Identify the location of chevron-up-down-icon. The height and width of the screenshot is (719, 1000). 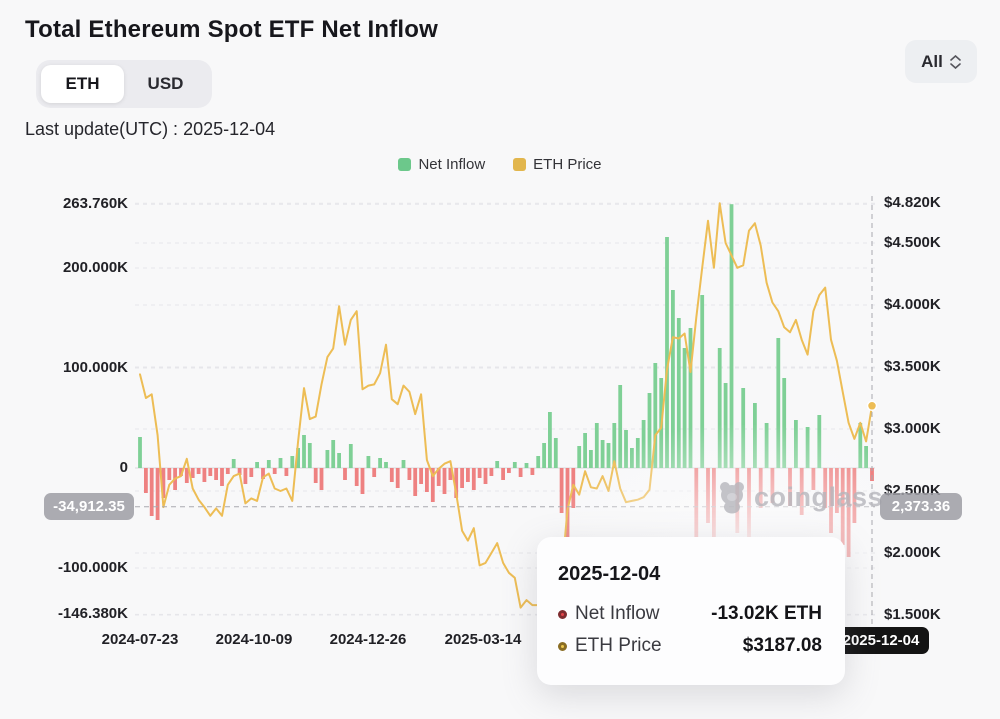
(955, 61).